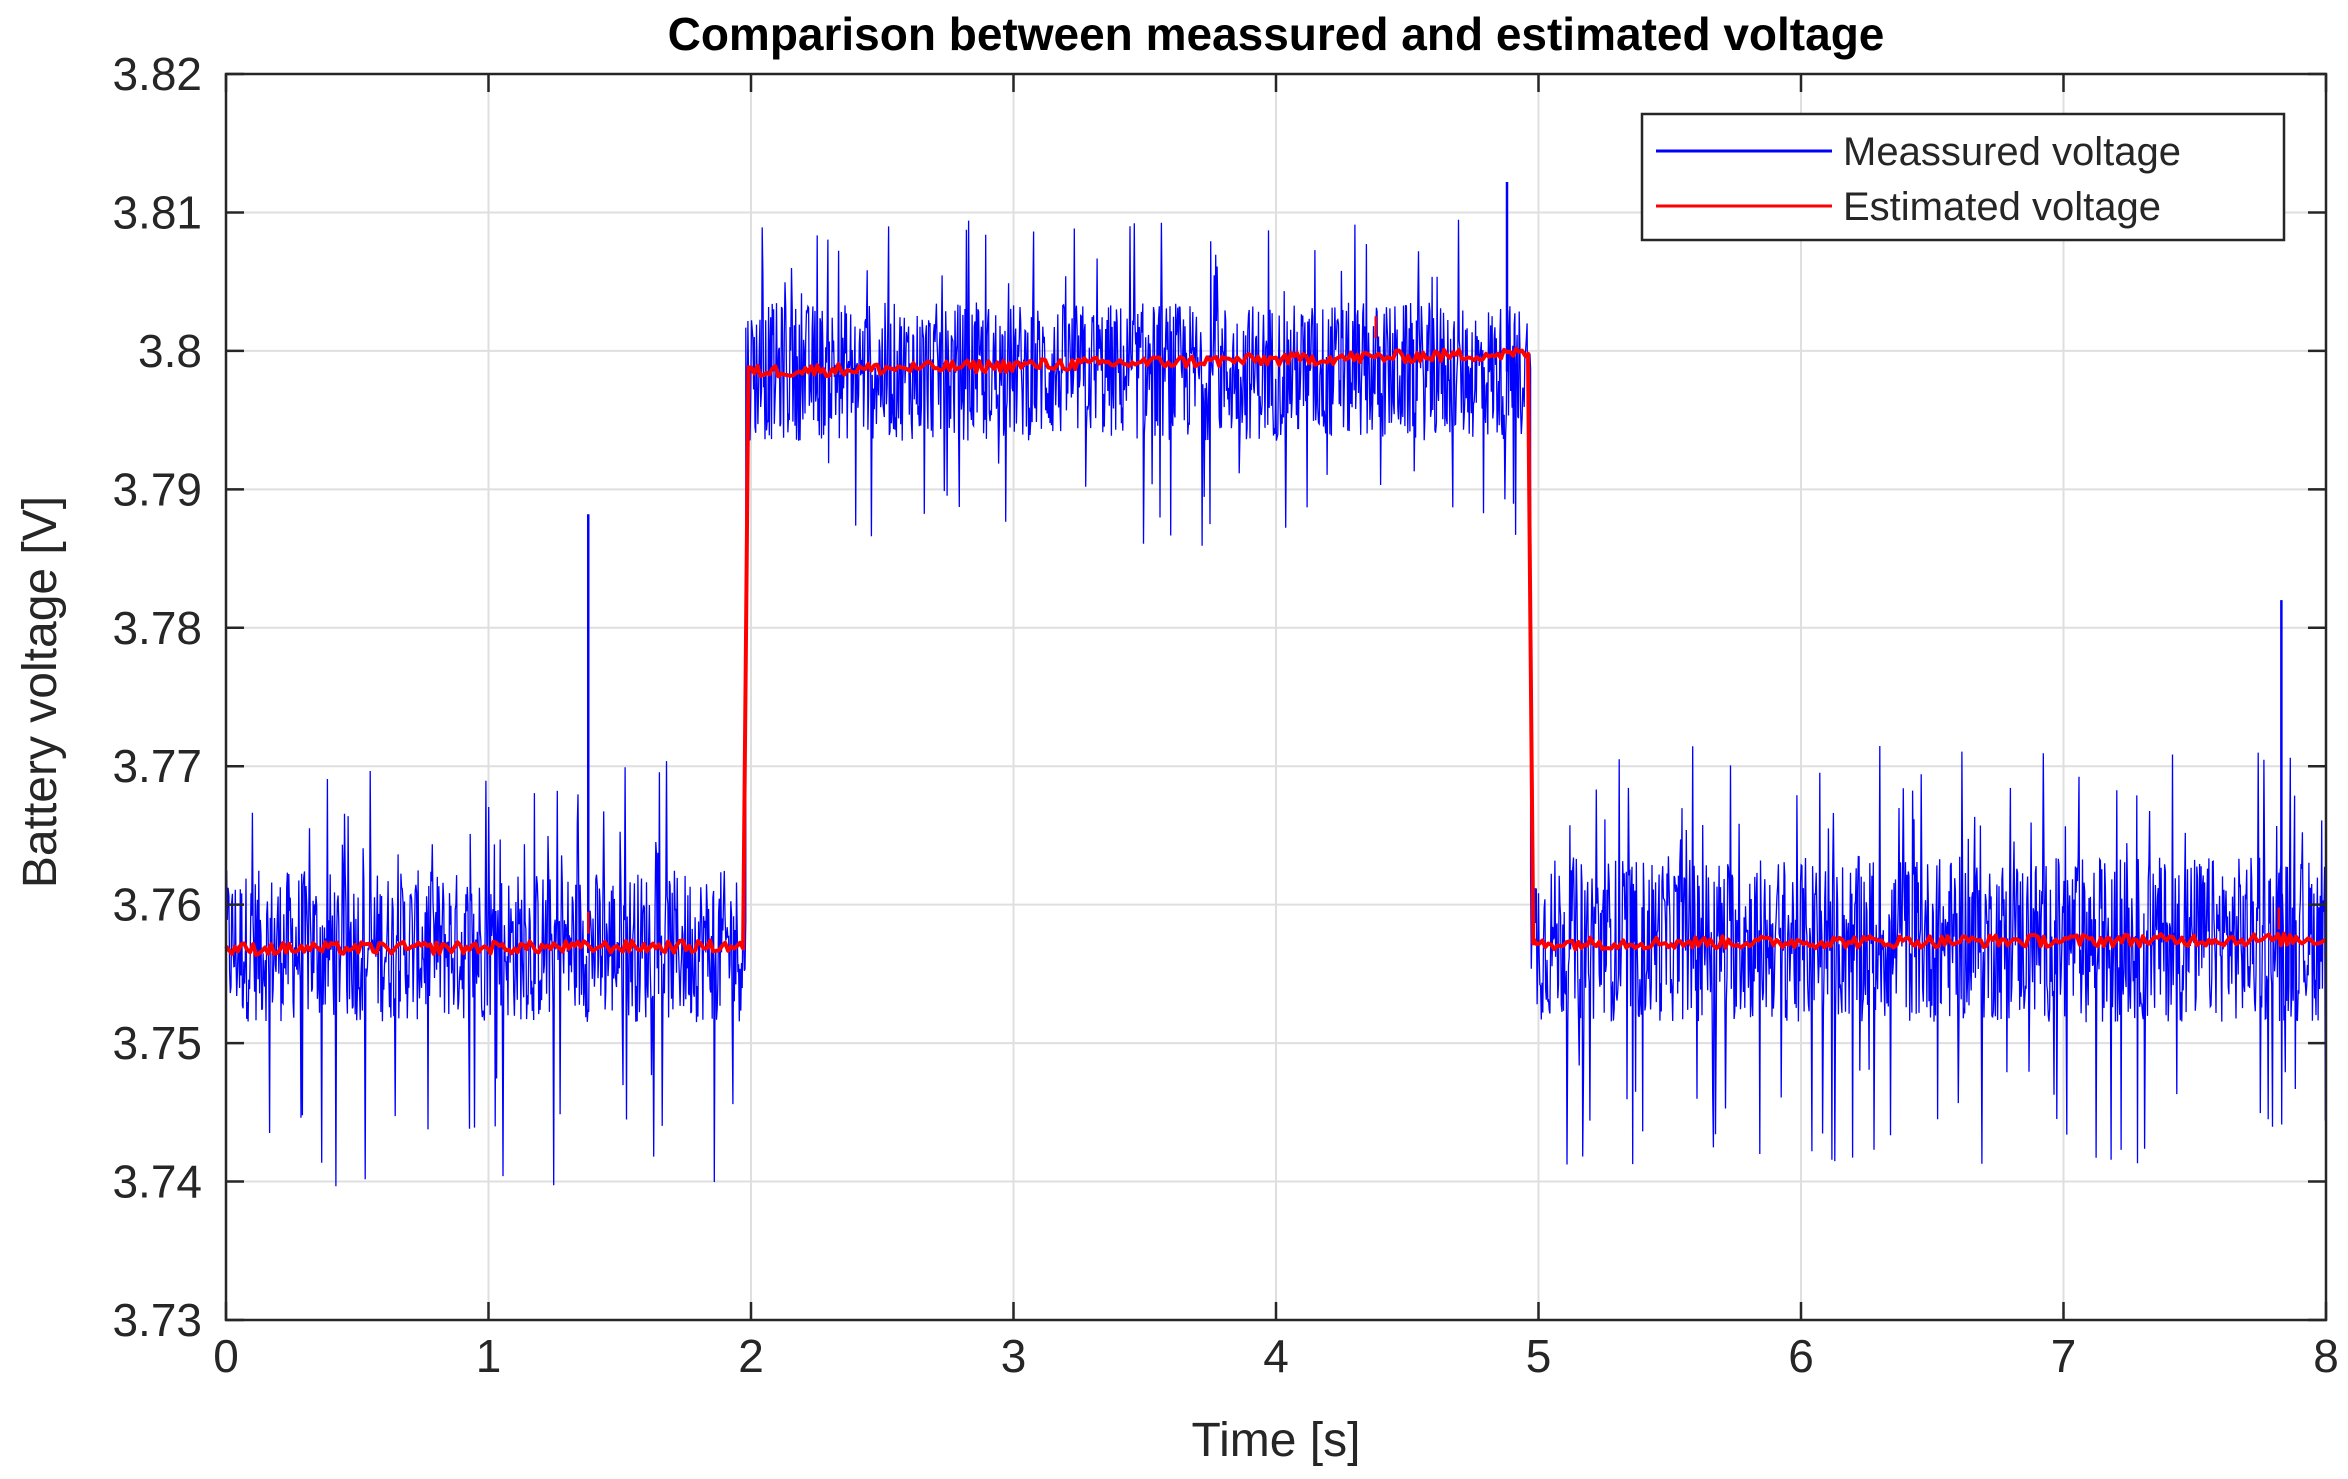 Image resolution: width=2348 pixels, height=1479 pixels. What do you see at coordinates (2326, 1356) in the screenshot?
I see `x-tick-label: 8` at bounding box center [2326, 1356].